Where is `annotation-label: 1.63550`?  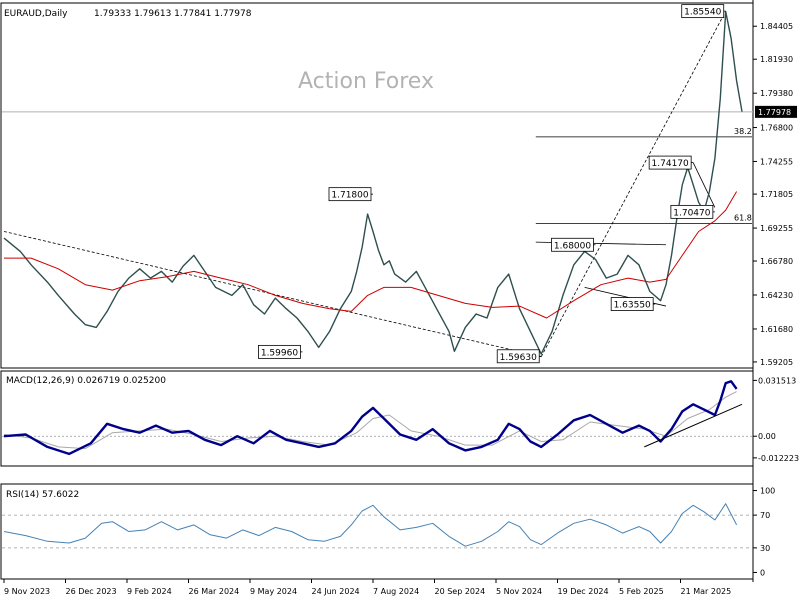
annotation-label: 1.63550 is located at coordinates (632, 306).